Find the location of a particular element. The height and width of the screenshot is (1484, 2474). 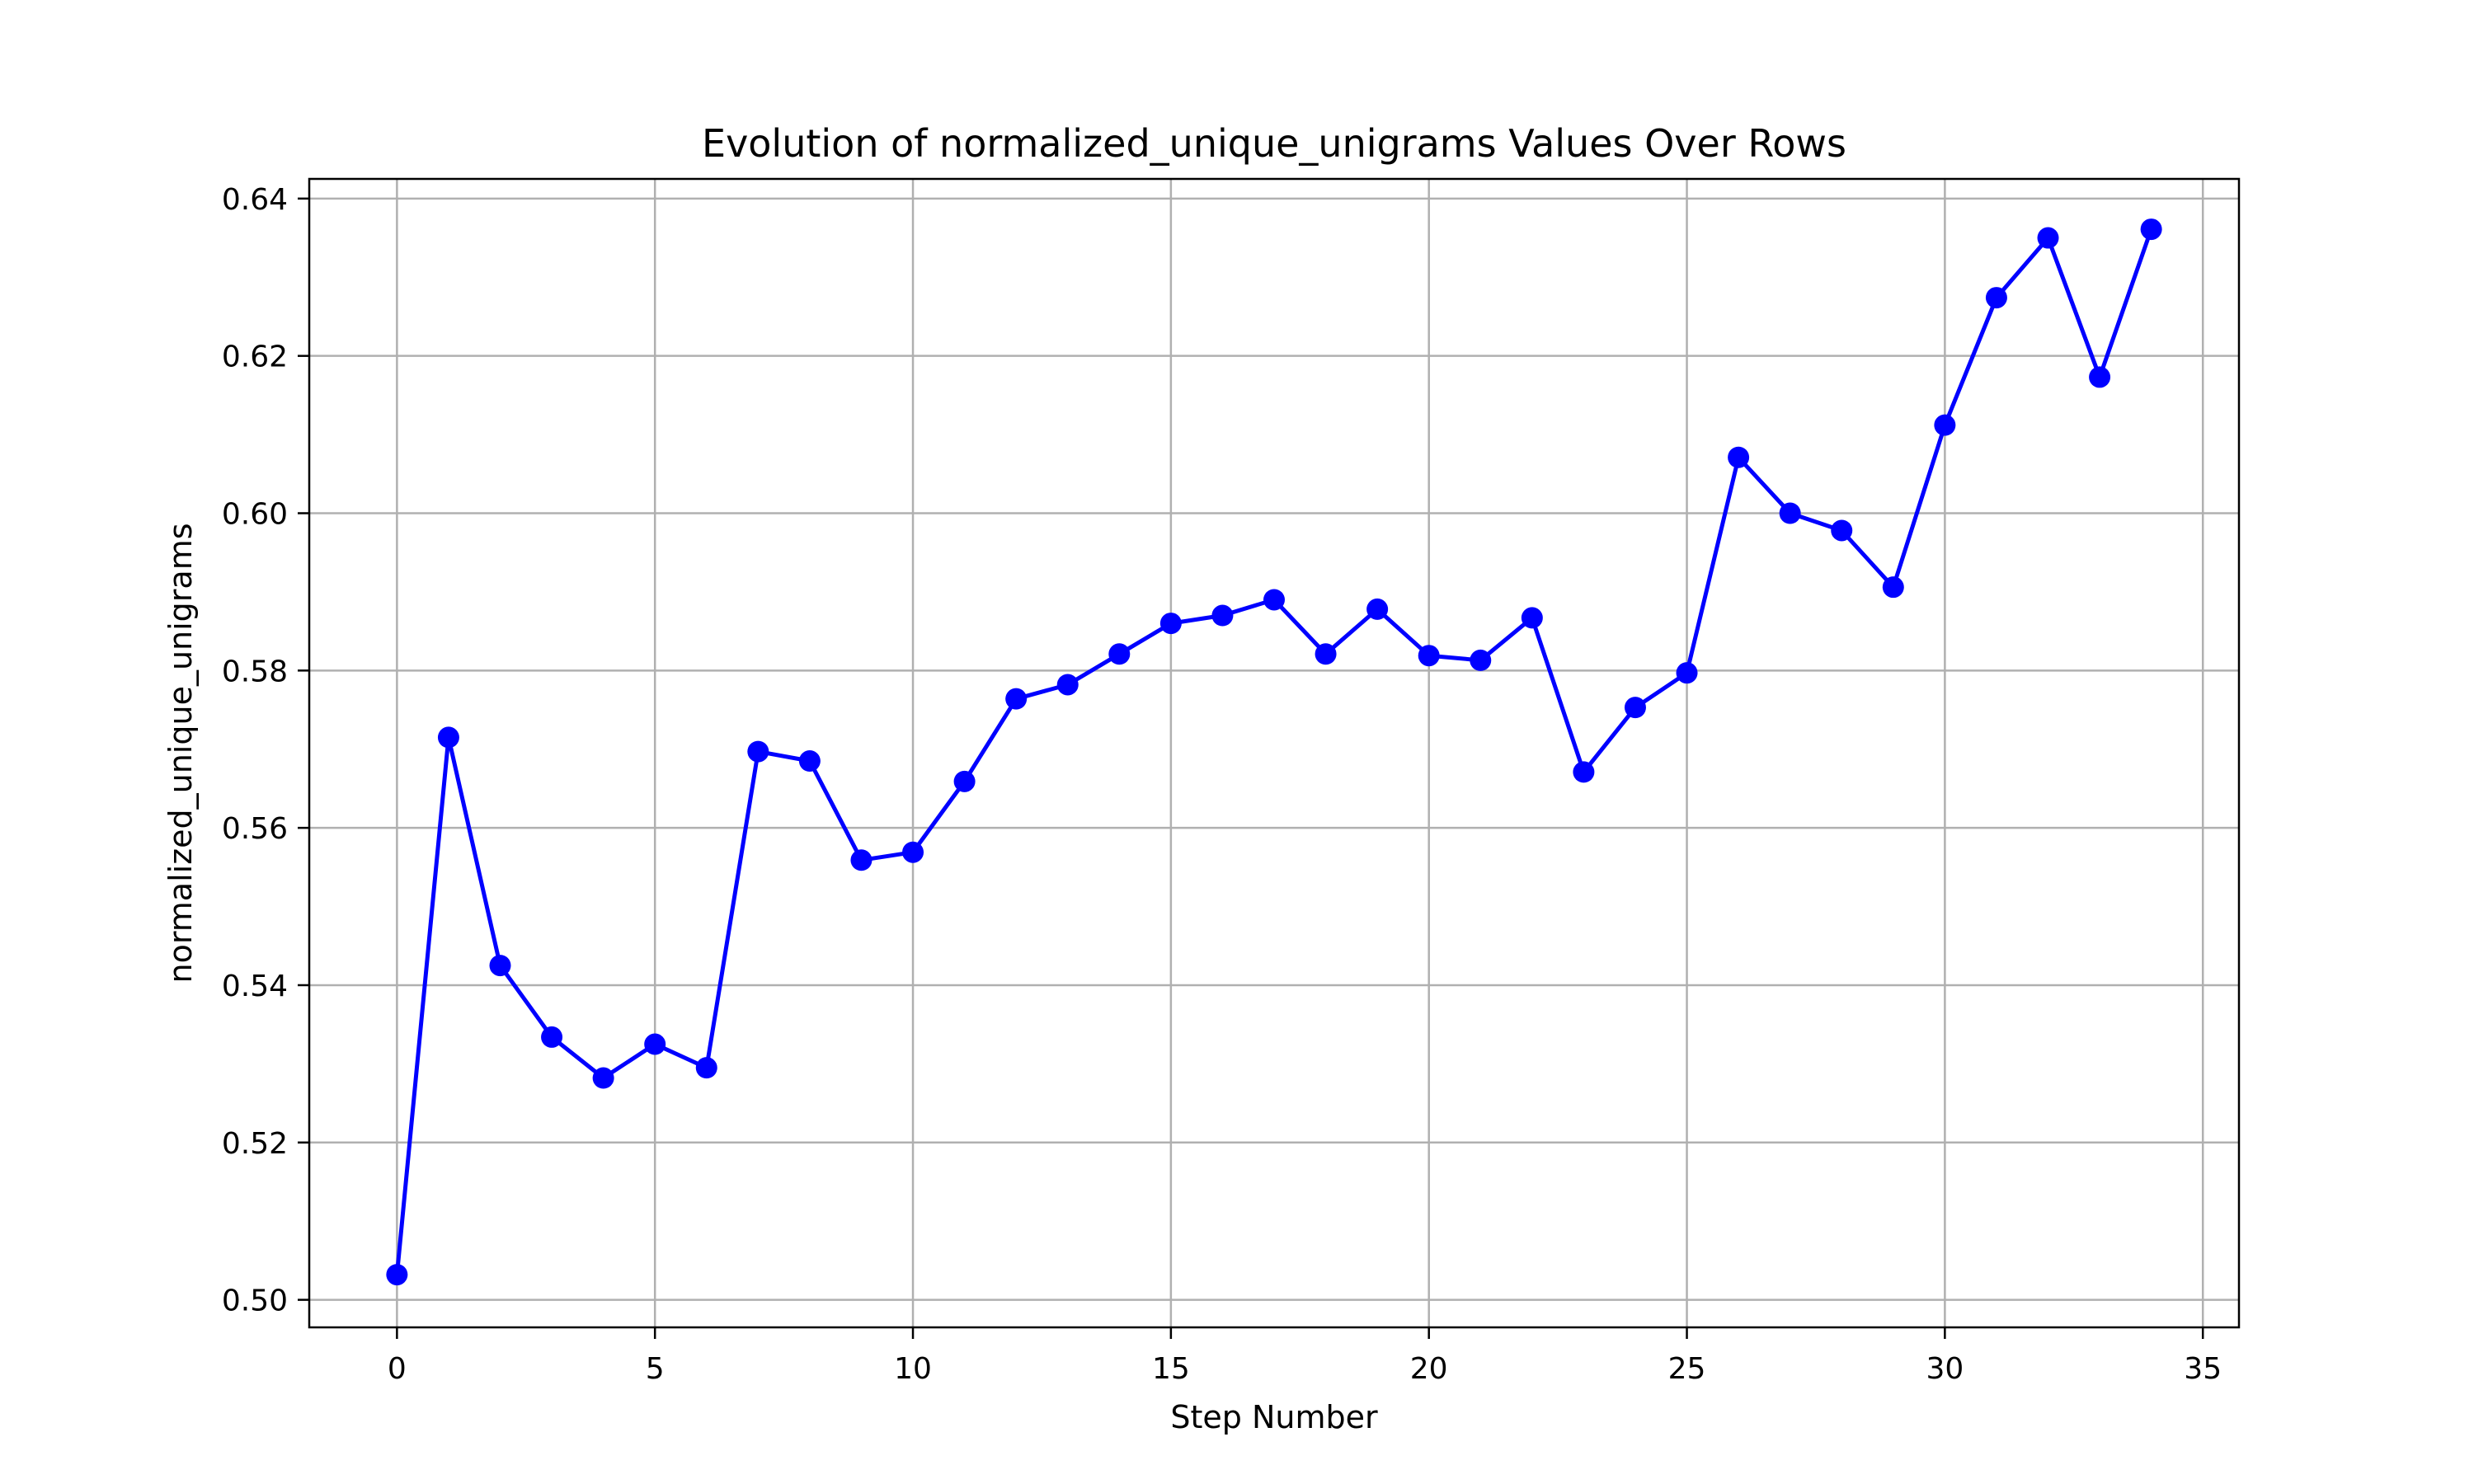

y-tick-label: 0.58 is located at coordinates (255, 671).